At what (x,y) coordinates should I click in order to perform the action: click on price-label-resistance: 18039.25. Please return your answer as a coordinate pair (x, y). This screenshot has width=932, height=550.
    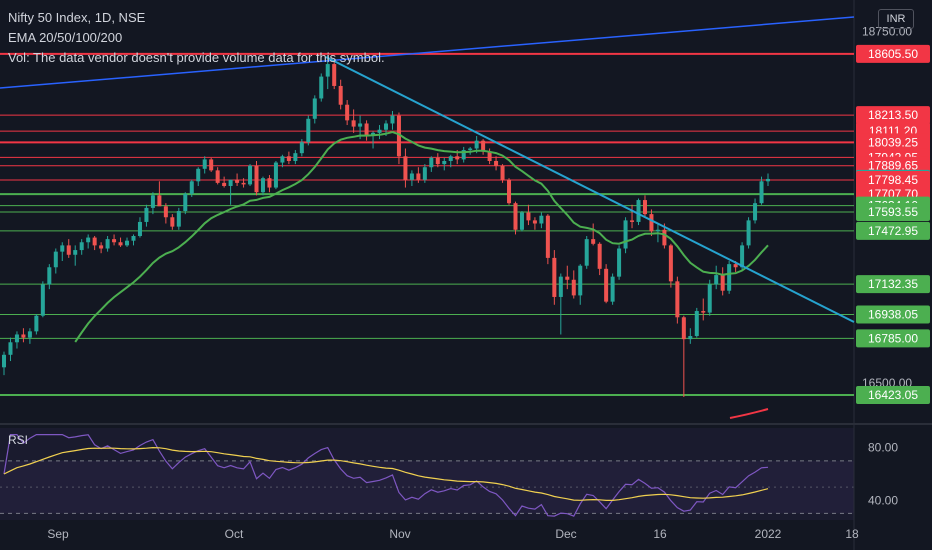
    Looking at the image, I should click on (893, 142).